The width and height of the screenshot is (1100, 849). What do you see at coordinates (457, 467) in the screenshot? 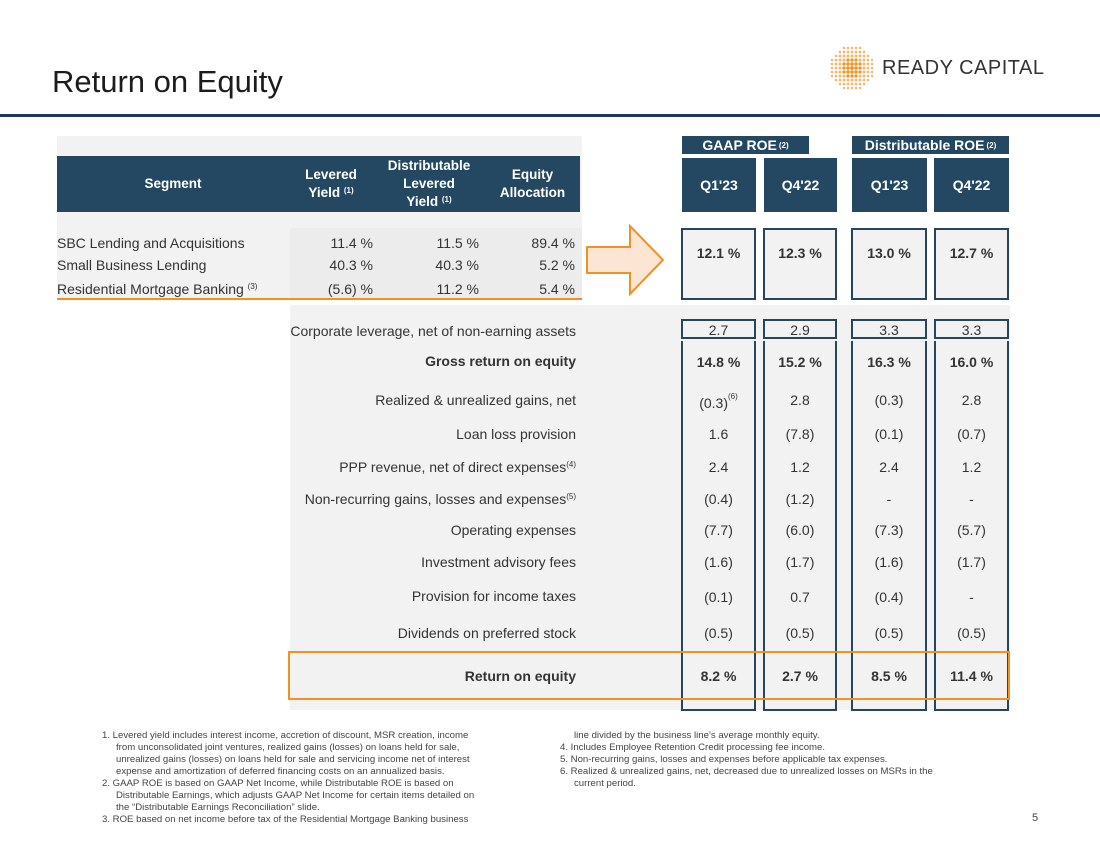
I see `row-label: PPP revenue, net of direct expenses(4)` at bounding box center [457, 467].